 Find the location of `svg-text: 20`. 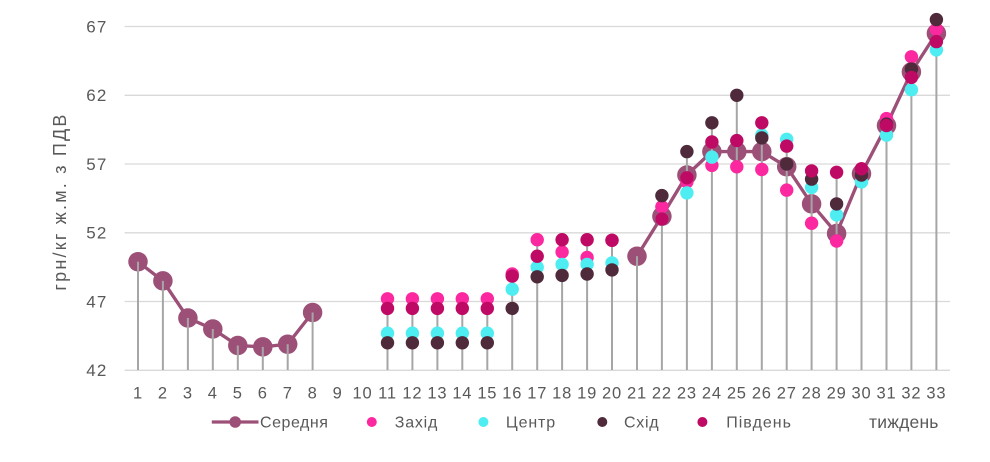

svg-text: 20 is located at coordinates (612, 394).